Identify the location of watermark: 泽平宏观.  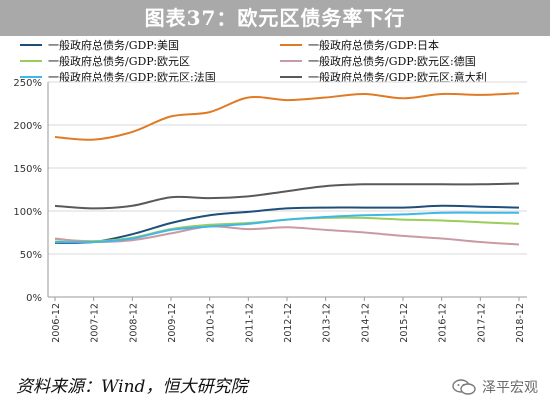
(495, 387).